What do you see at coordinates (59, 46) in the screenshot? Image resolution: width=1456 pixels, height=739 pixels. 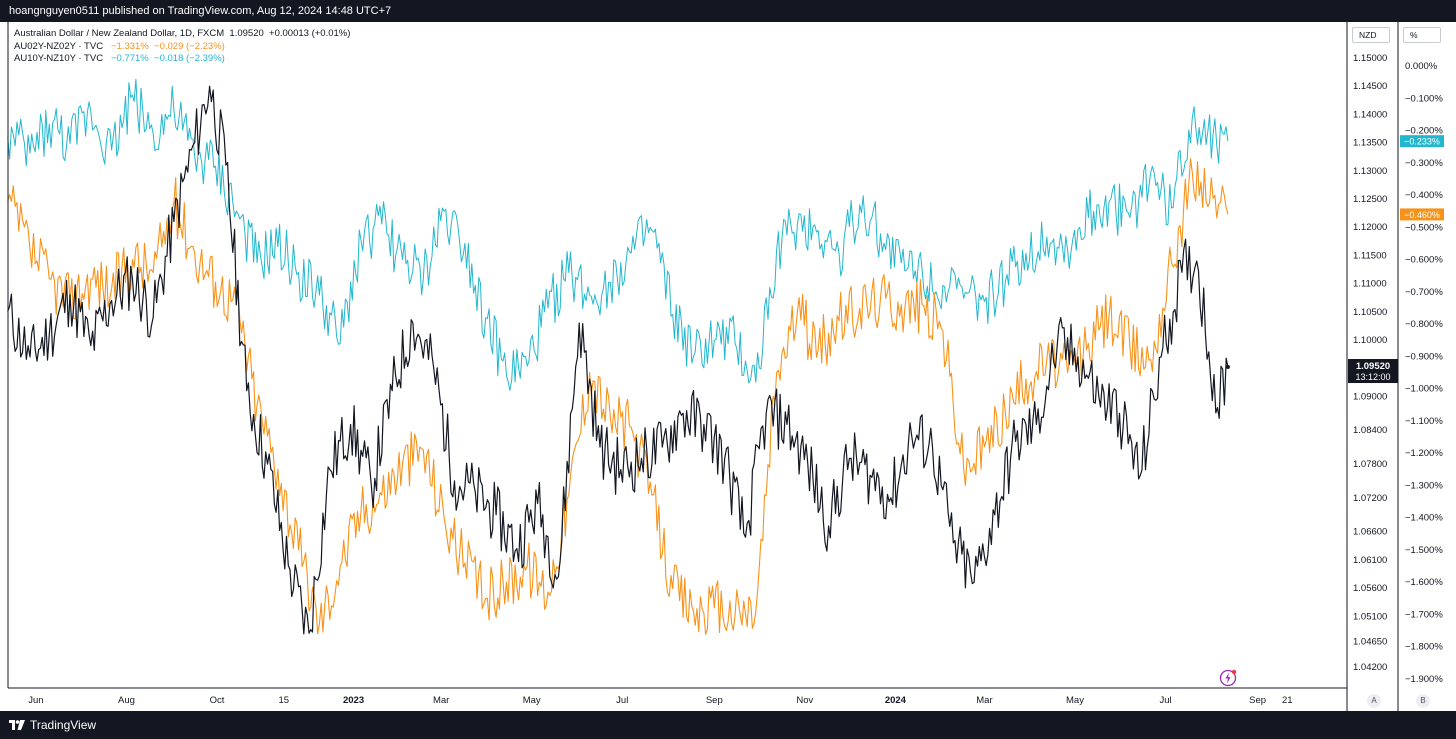 I see `legend-s1-name: AU02Y-NZ02Y · TVC` at bounding box center [59, 46].